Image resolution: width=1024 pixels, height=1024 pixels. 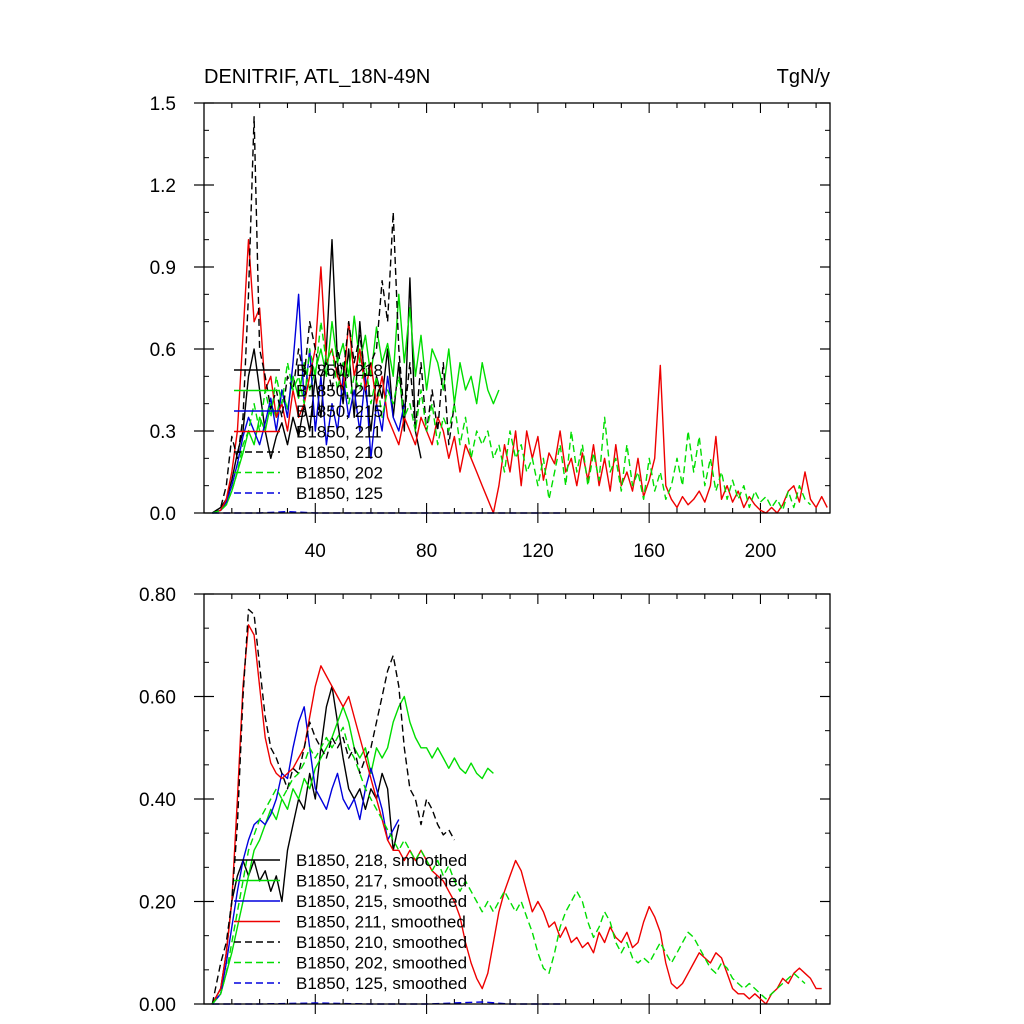 What do you see at coordinates (315, 551) in the screenshot?
I see `x-tick-label: 40` at bounding box center [315, 551].